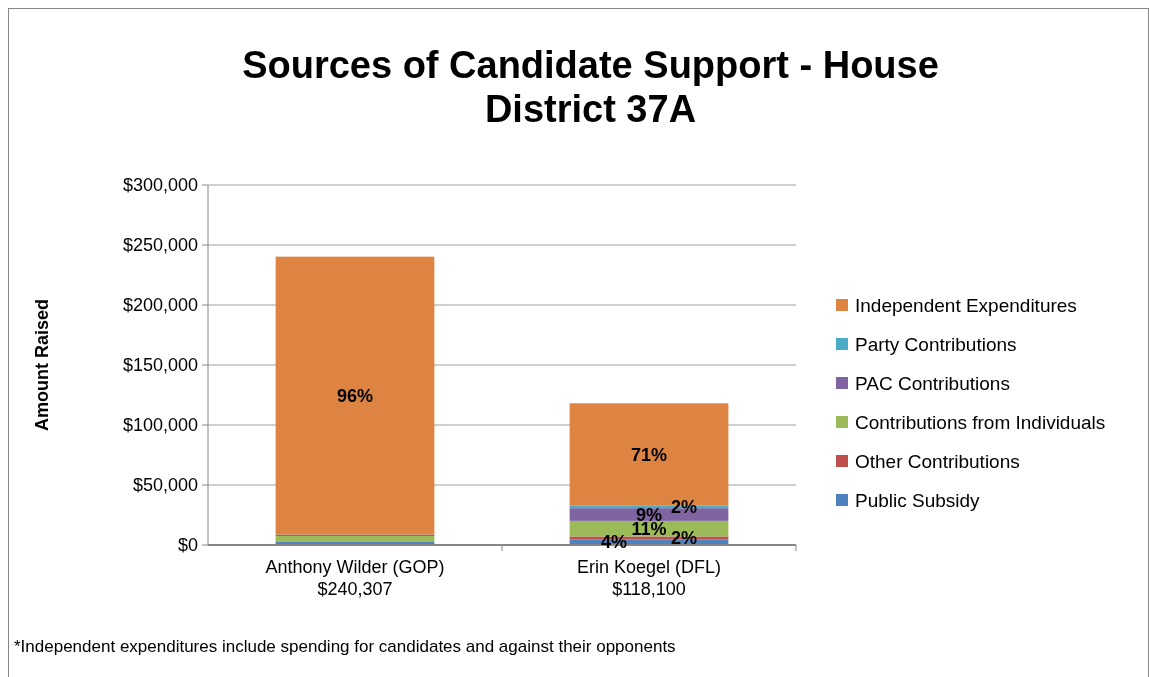 Image resolution: width=1149 pixels, height=677 pixels. I want to click on legend-label: Contributions from Individuals, so click(980, 422).